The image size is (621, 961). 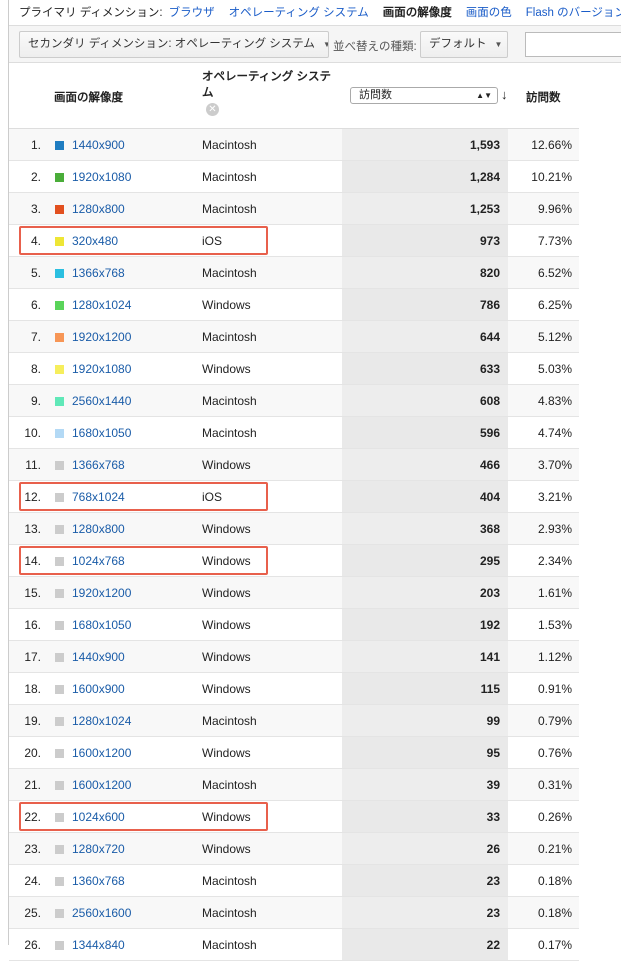 I want to click on visits-percent: 2.93%, so click(x=554, y=529).